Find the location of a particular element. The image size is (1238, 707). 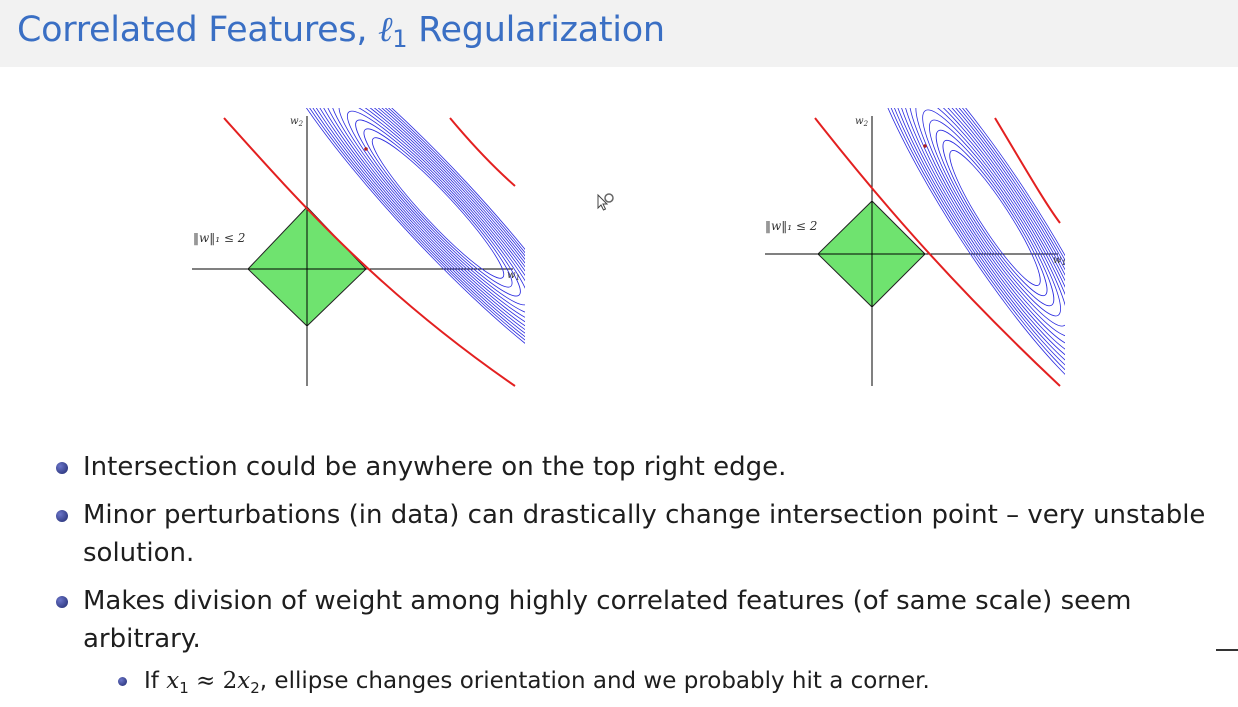

axis-label-w1: w1 is located at coordinates (513, 276).